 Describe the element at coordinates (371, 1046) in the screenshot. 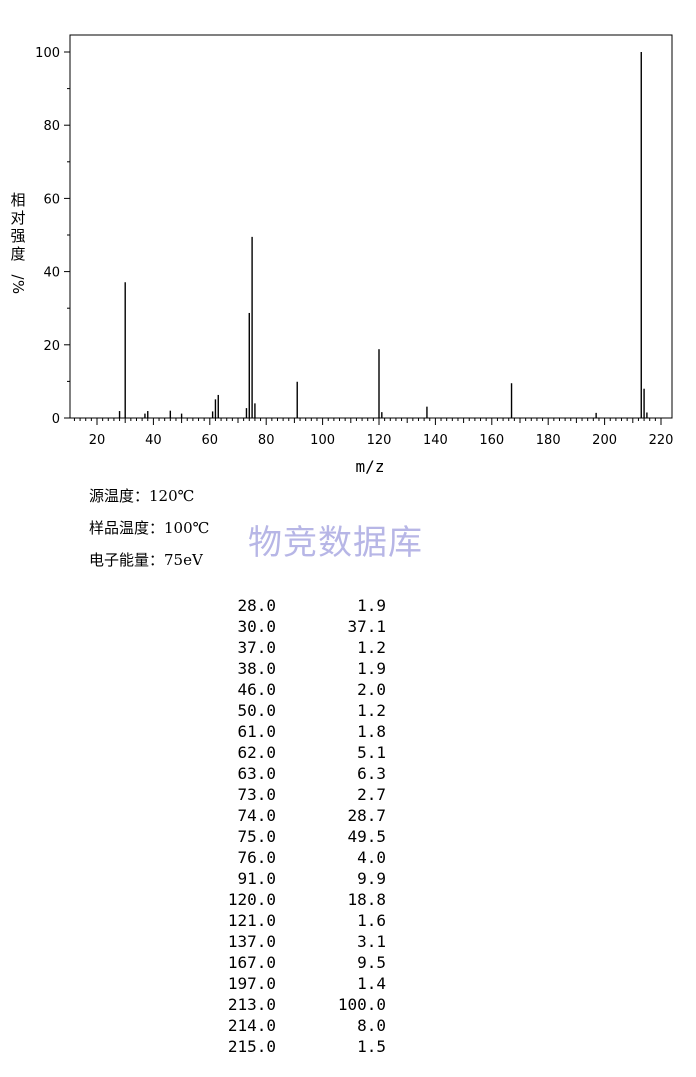

I see `peak-intensity: 1.5` at that location.